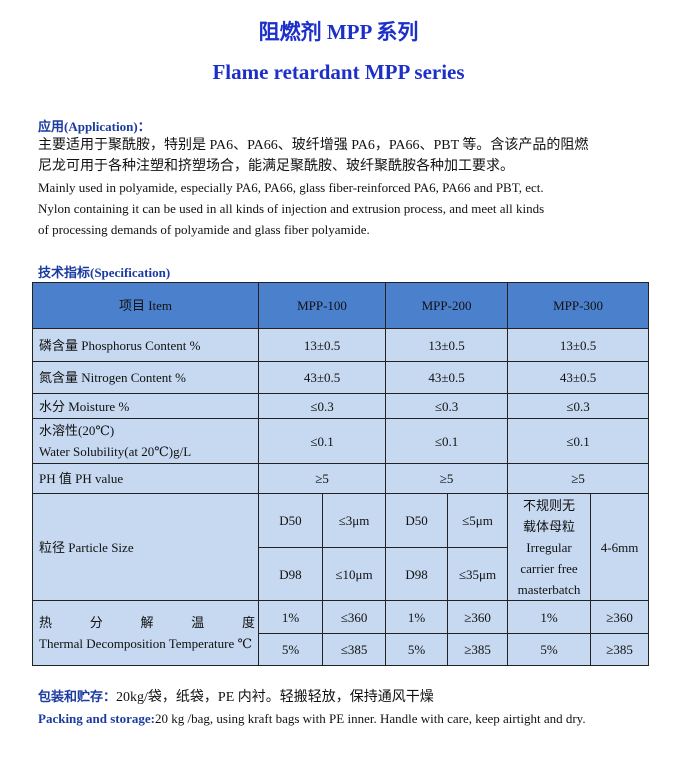 The image size is (677, 760). What do you see at coordinates (578, 305) in the screenshot?
I see `header-cell: MPP-300` at bounding box center [578, 305].